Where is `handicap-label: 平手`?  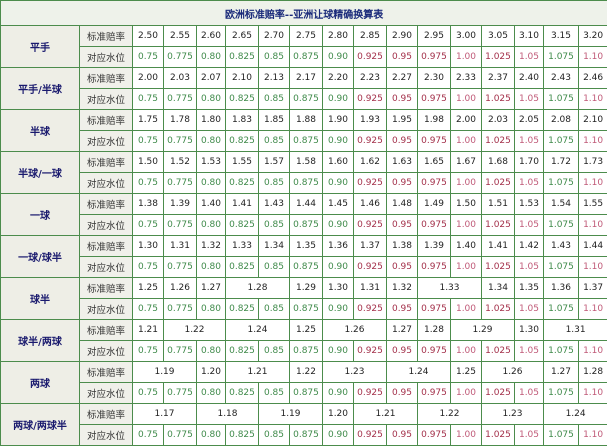 handicap-label: 平手 is located at coordinates (40, 47).